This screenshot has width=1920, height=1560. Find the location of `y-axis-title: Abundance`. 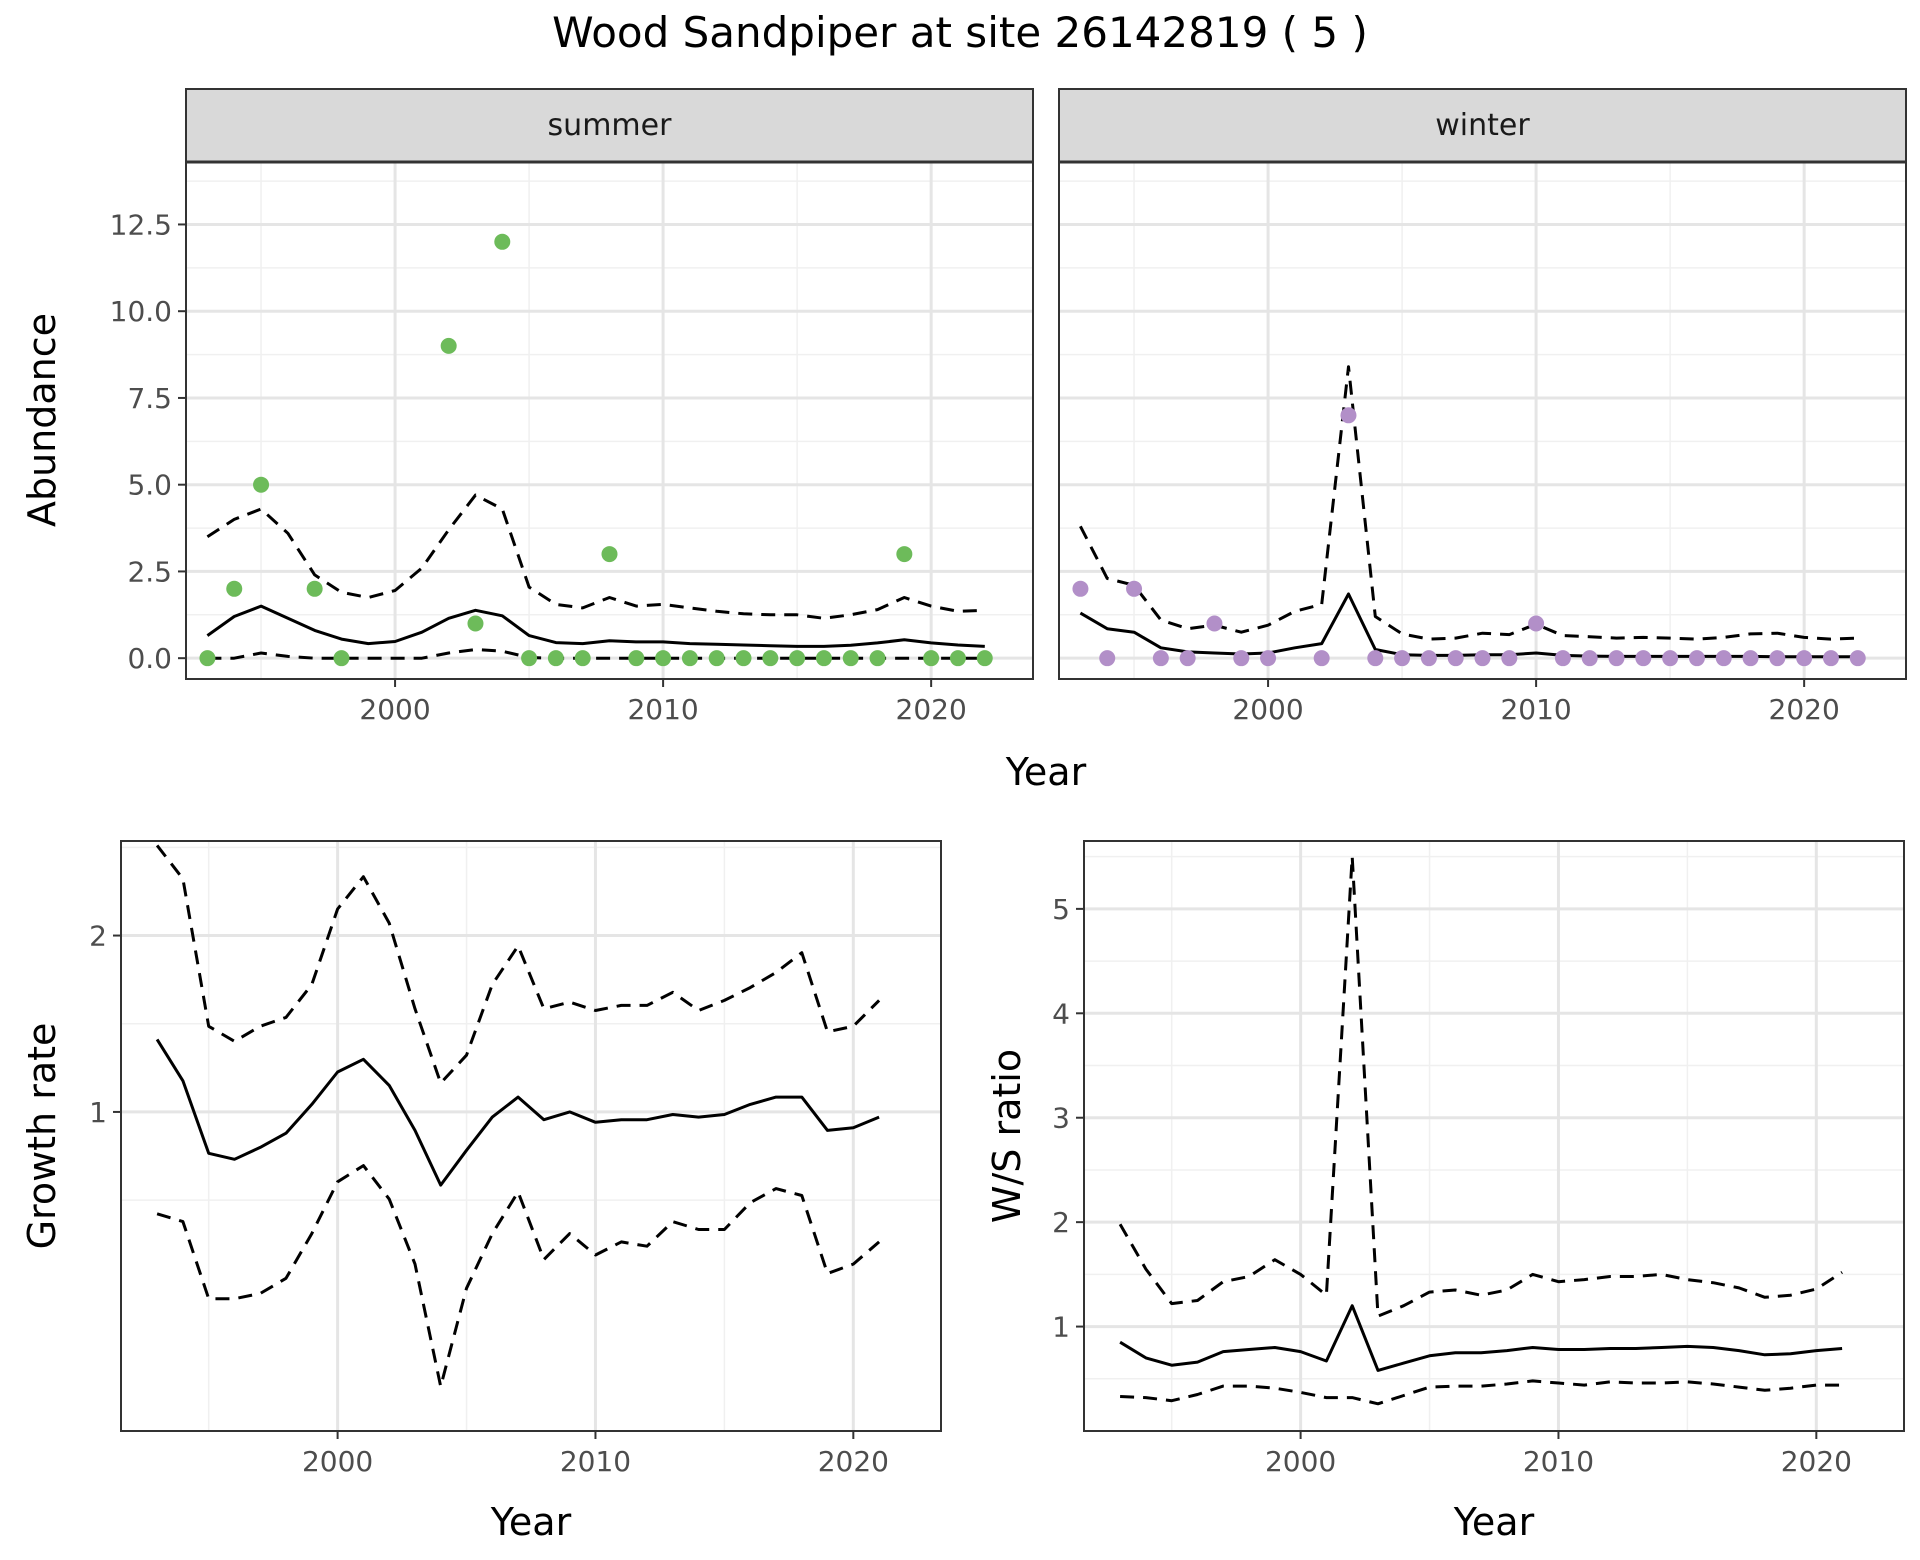

y-axis-title: Abundance is located at coordinates (42, 420).